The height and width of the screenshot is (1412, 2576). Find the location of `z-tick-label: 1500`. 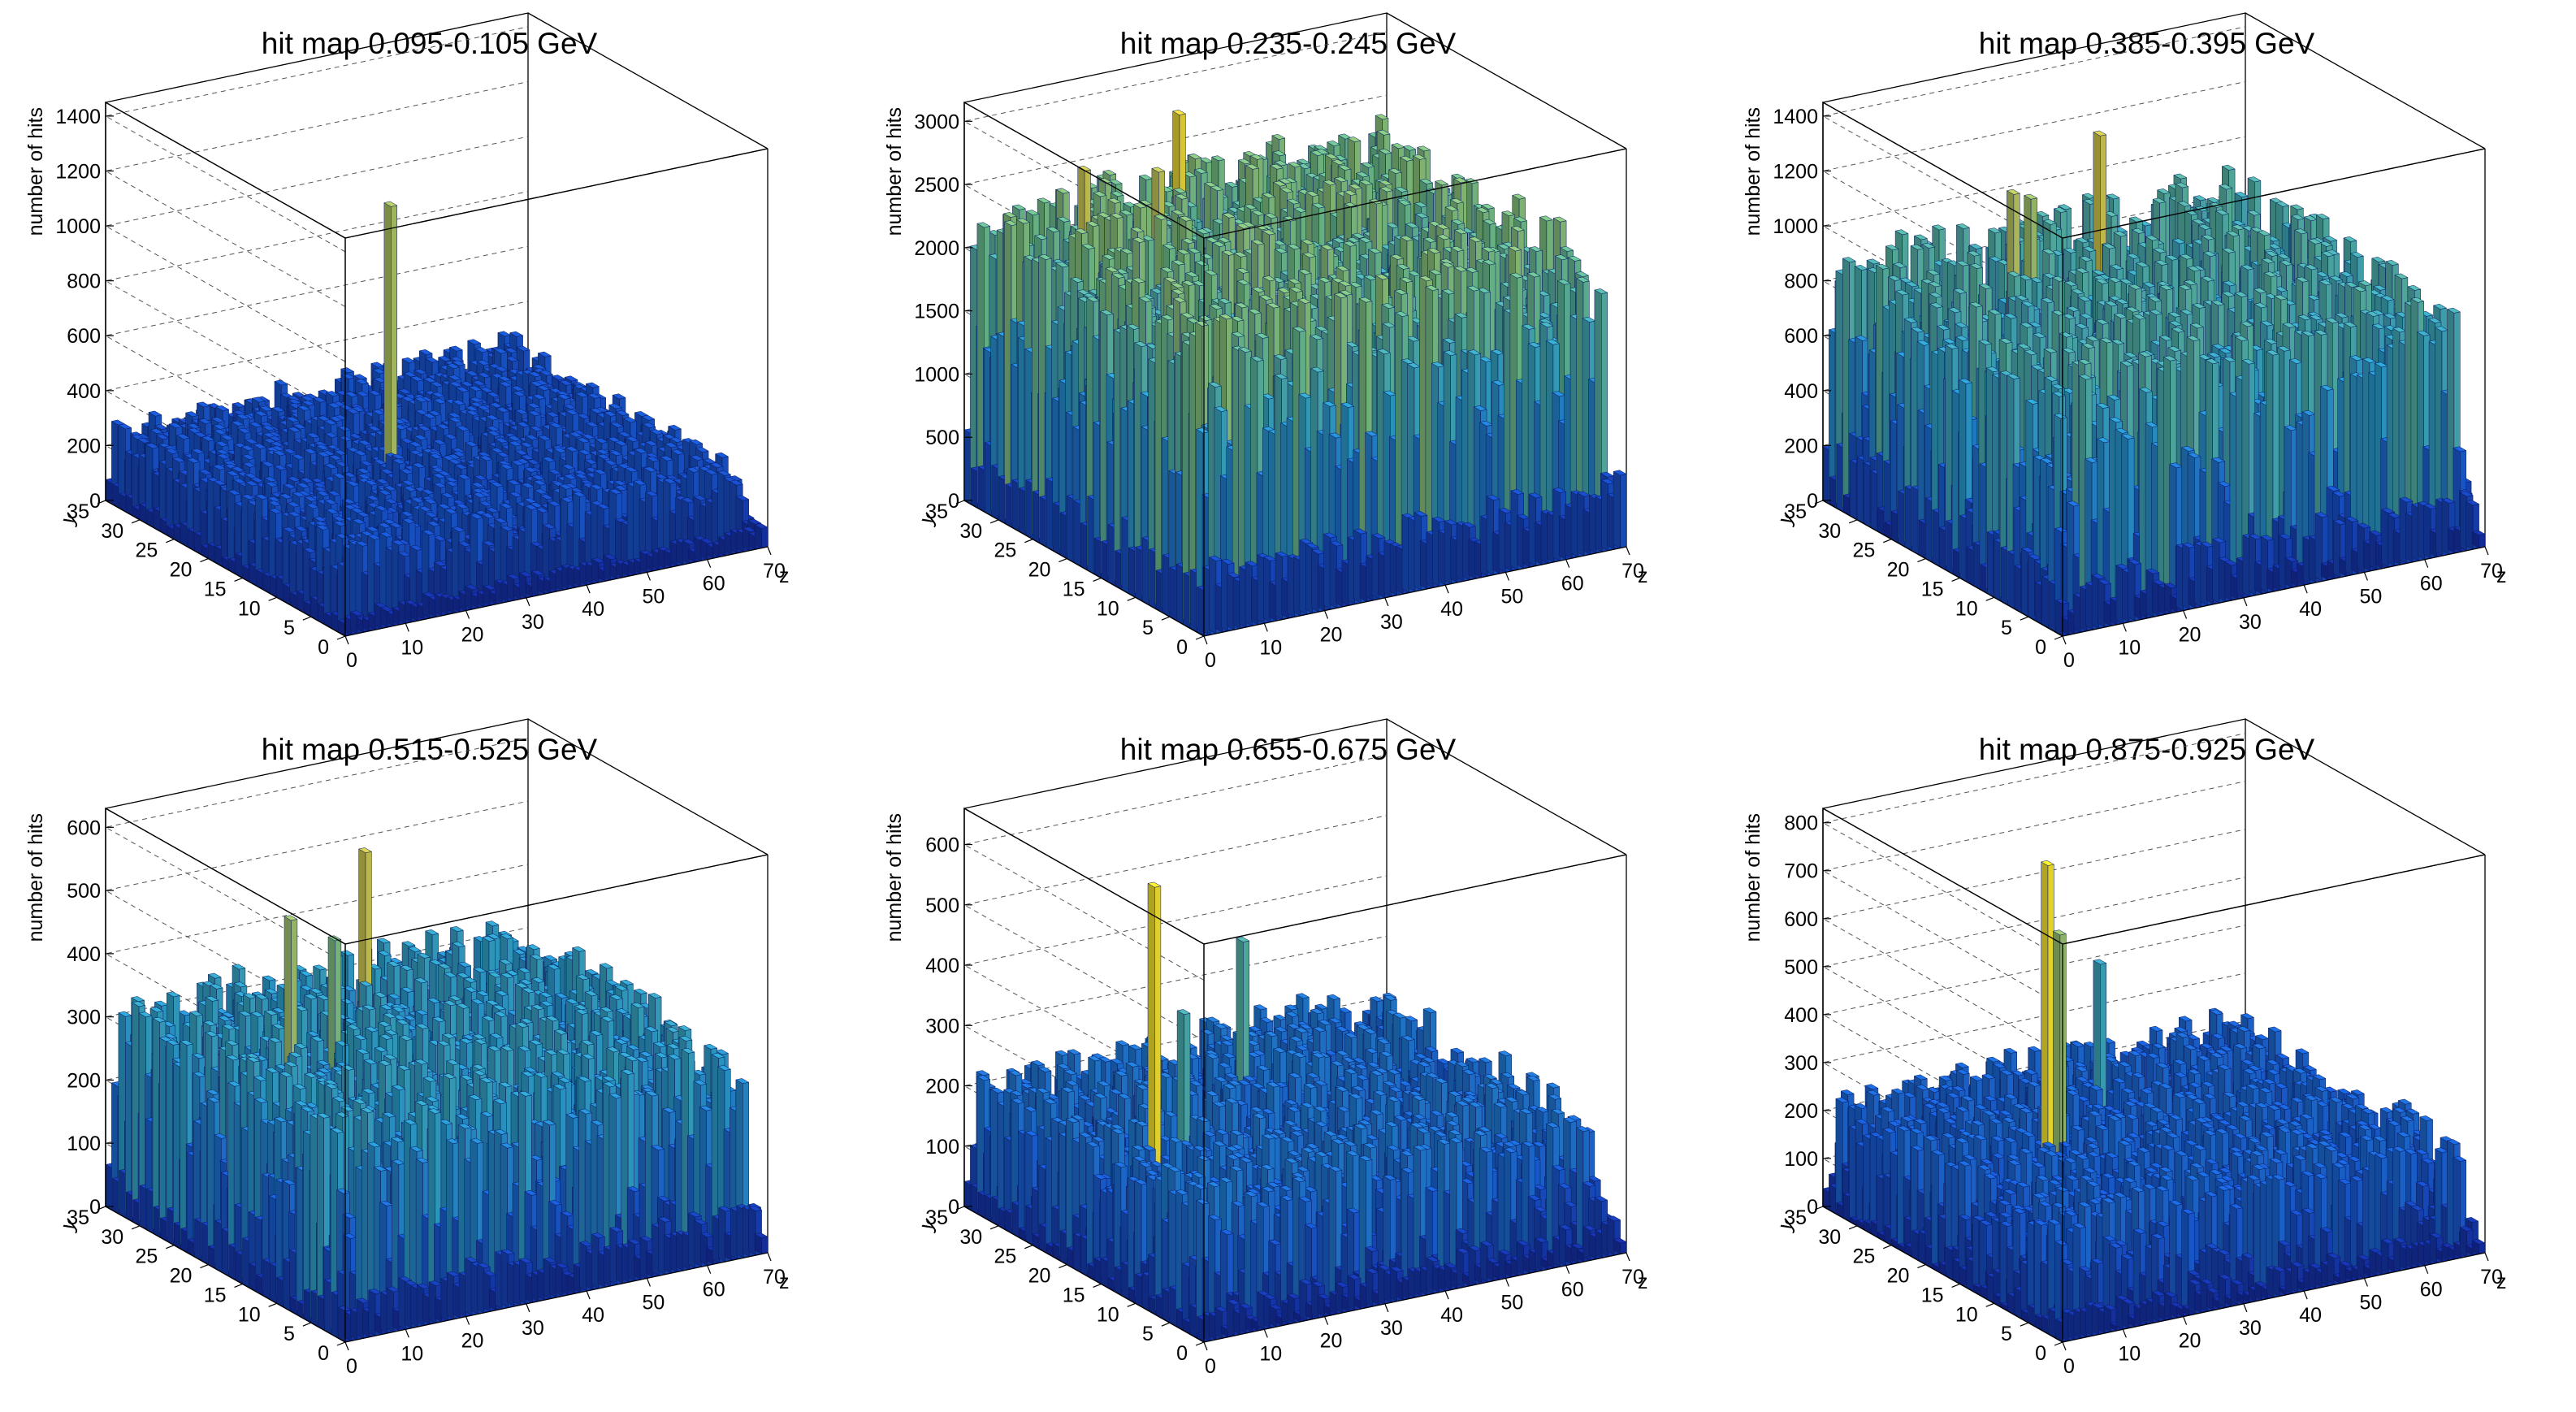

z-tick-label: 1500 is located at coordinates (936, 312).